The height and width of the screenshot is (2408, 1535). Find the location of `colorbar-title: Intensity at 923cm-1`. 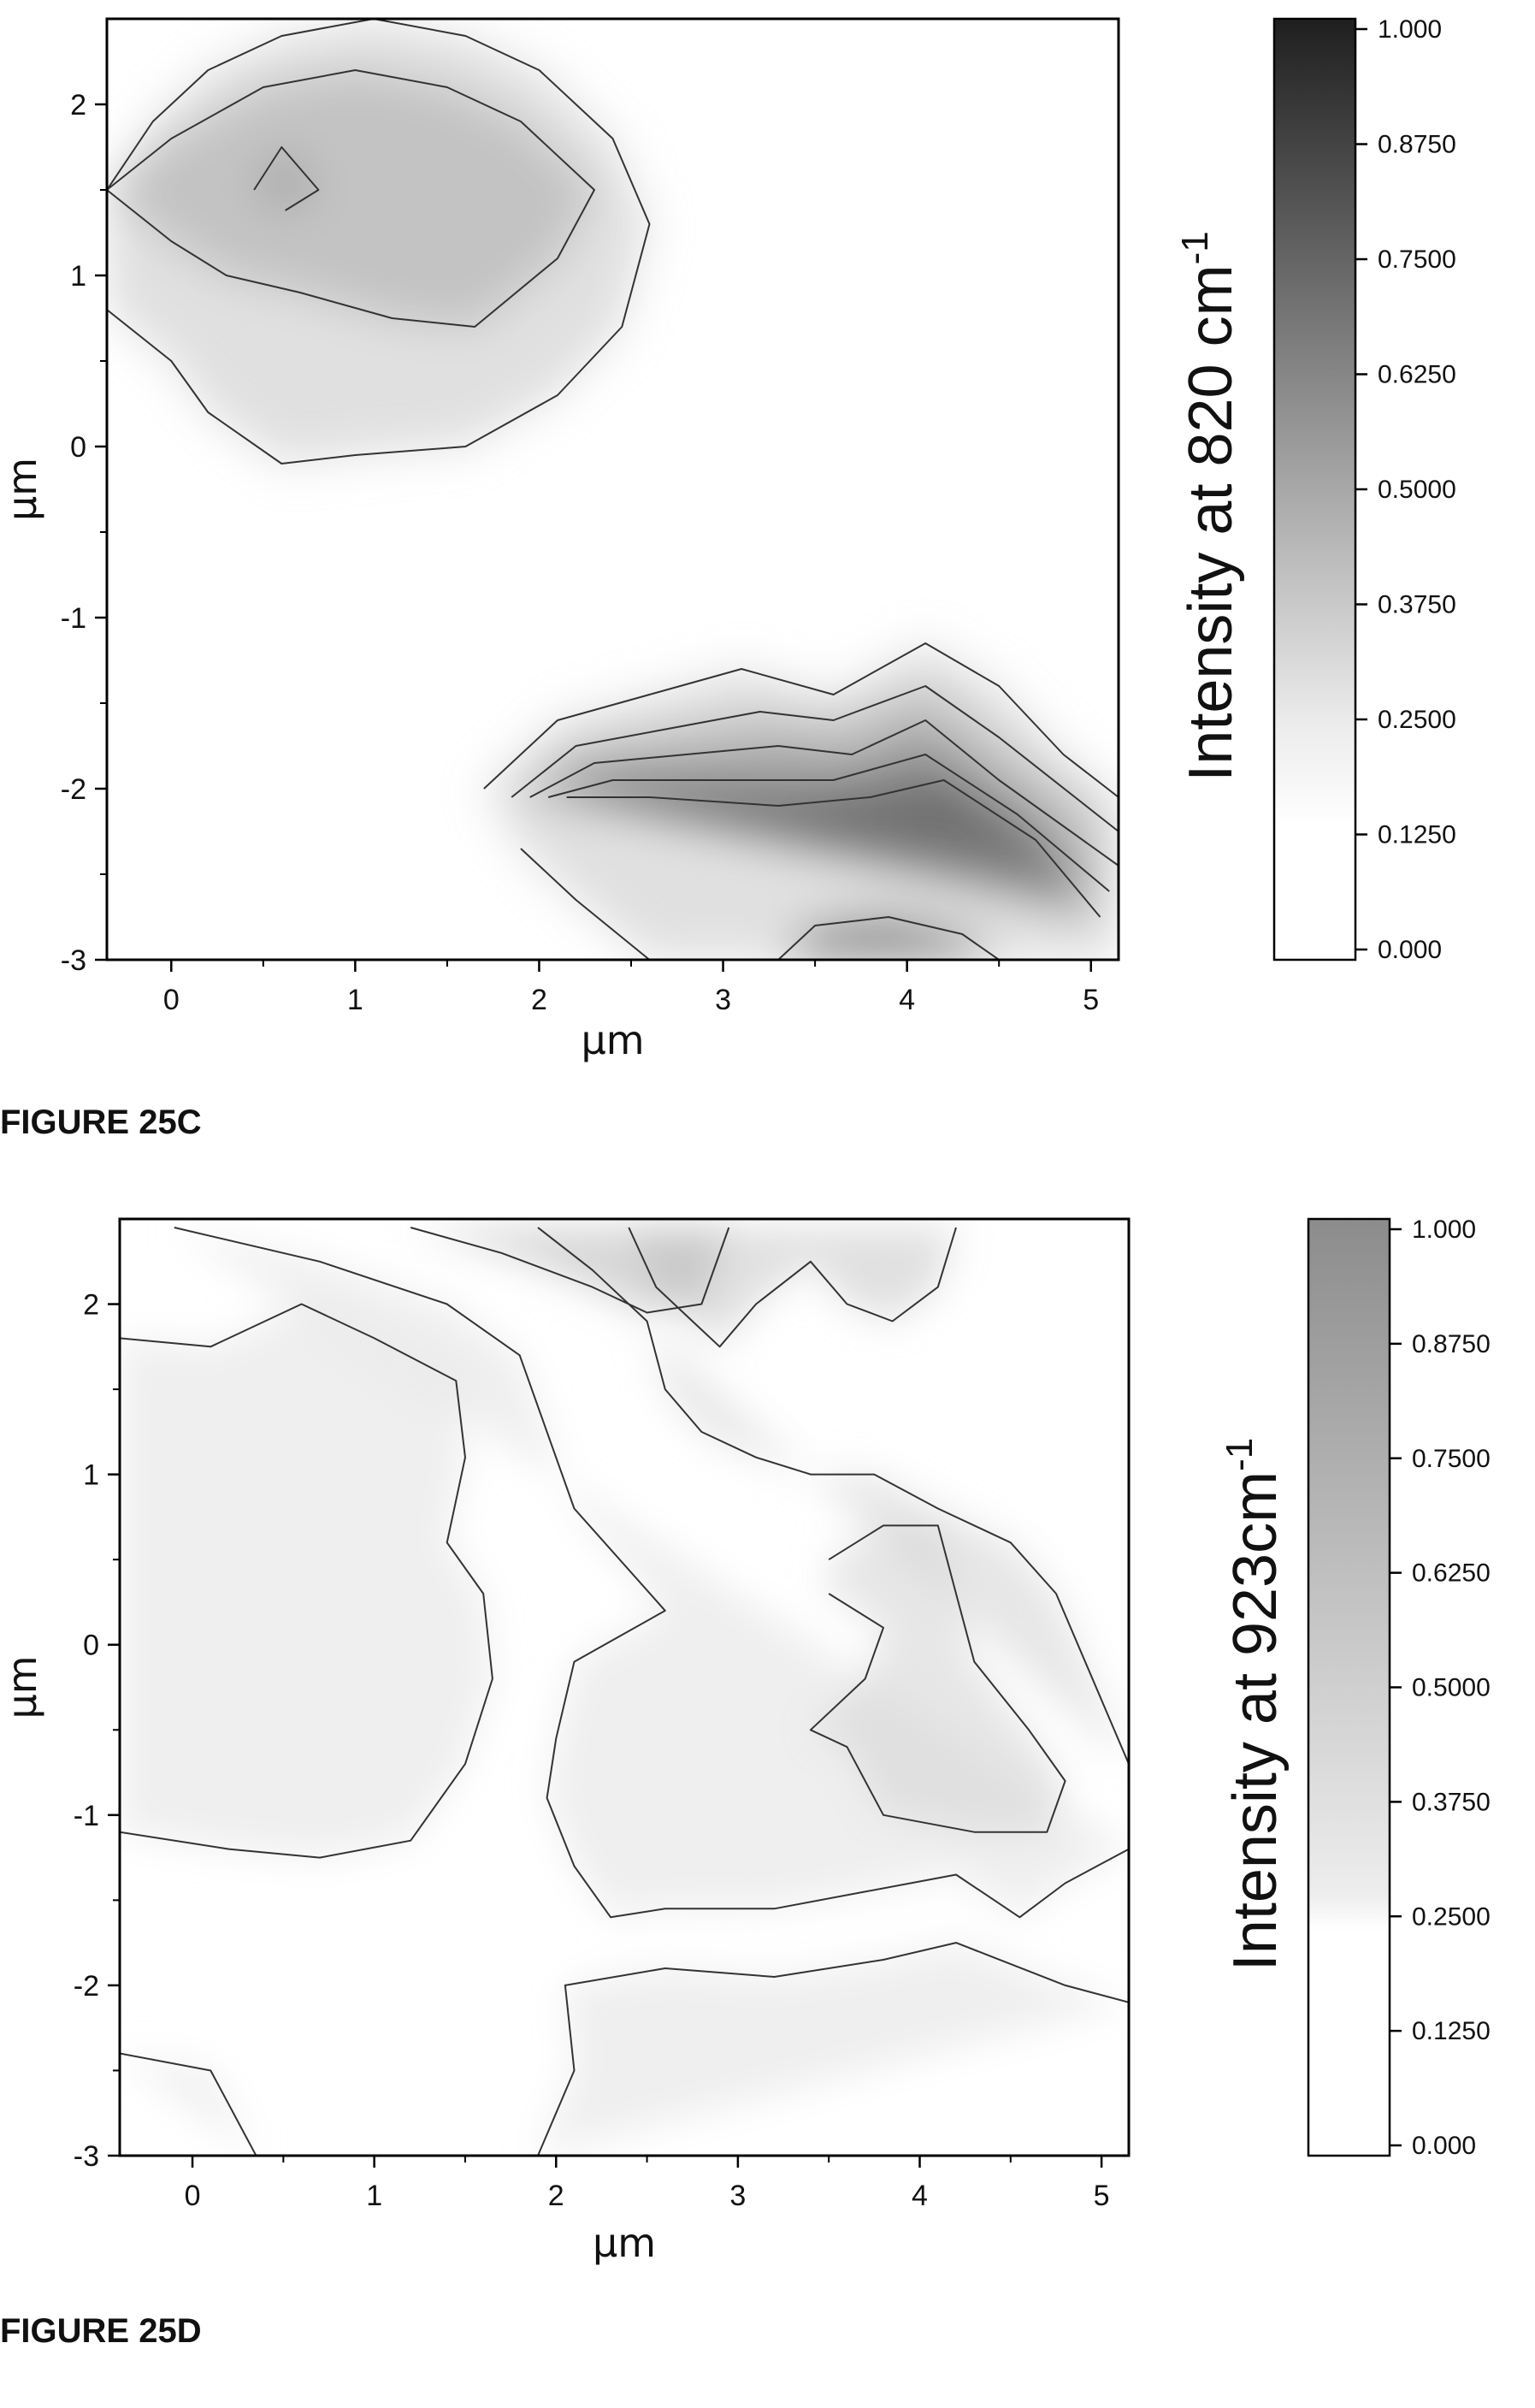

colorbar-title: Intensity at 923cm-1 is located at coordinates (1254, 1704).